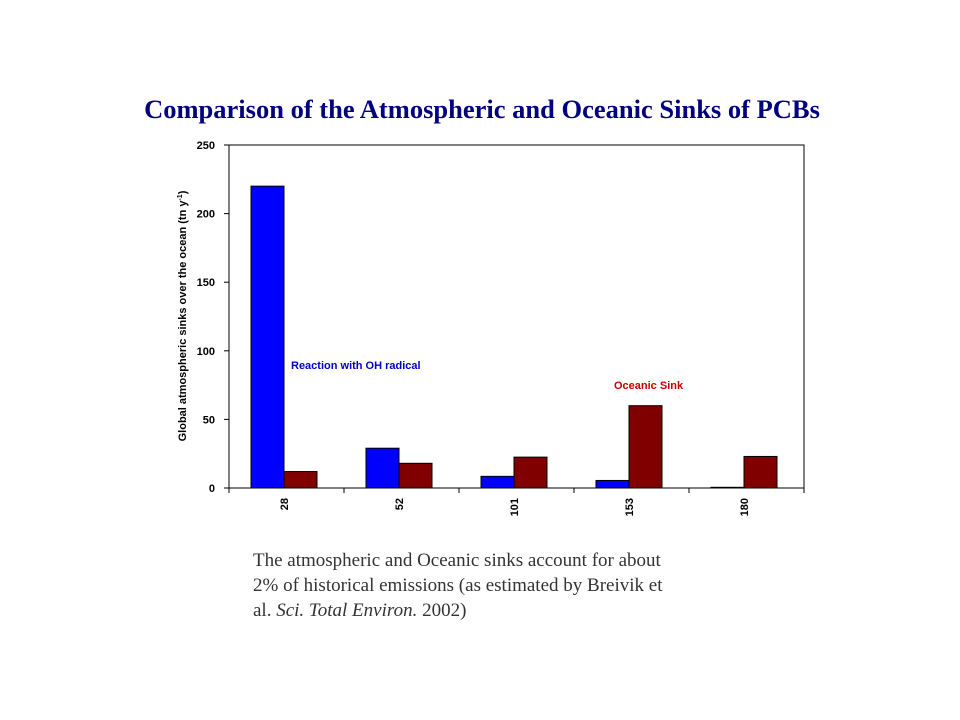 The image size is (960, 720). Describe the element at coordinates (183, 192) in the screenshot. I see `y-axis-label-close: )` at that location.